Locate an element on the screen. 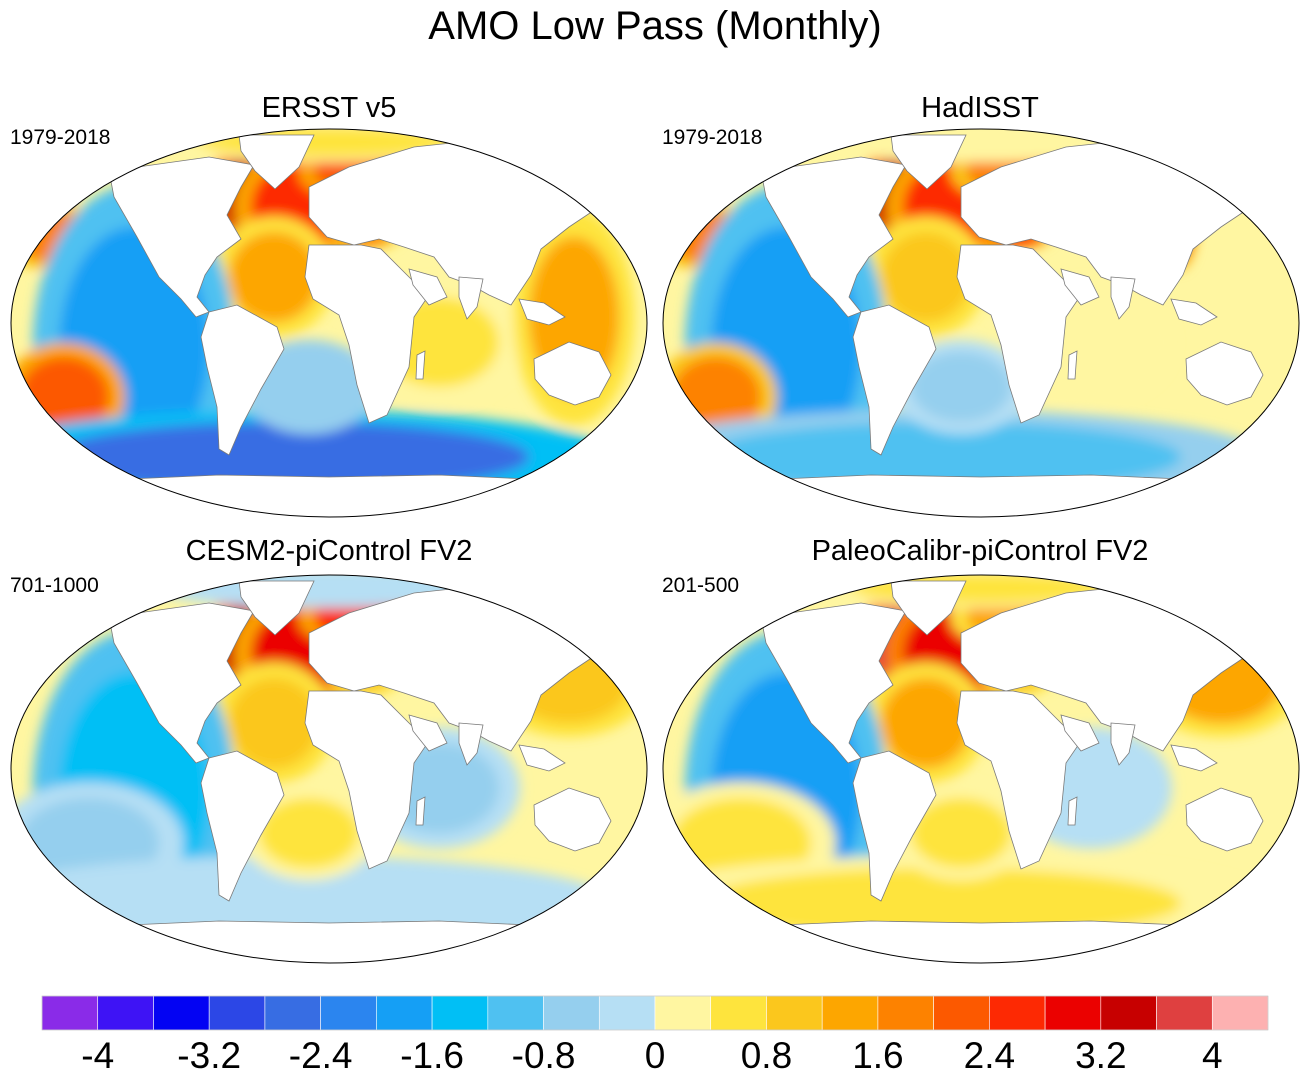 The image size is (1310, 1079). colorbar-tick-label: -0.8 is located at coordinates (544, 1055).